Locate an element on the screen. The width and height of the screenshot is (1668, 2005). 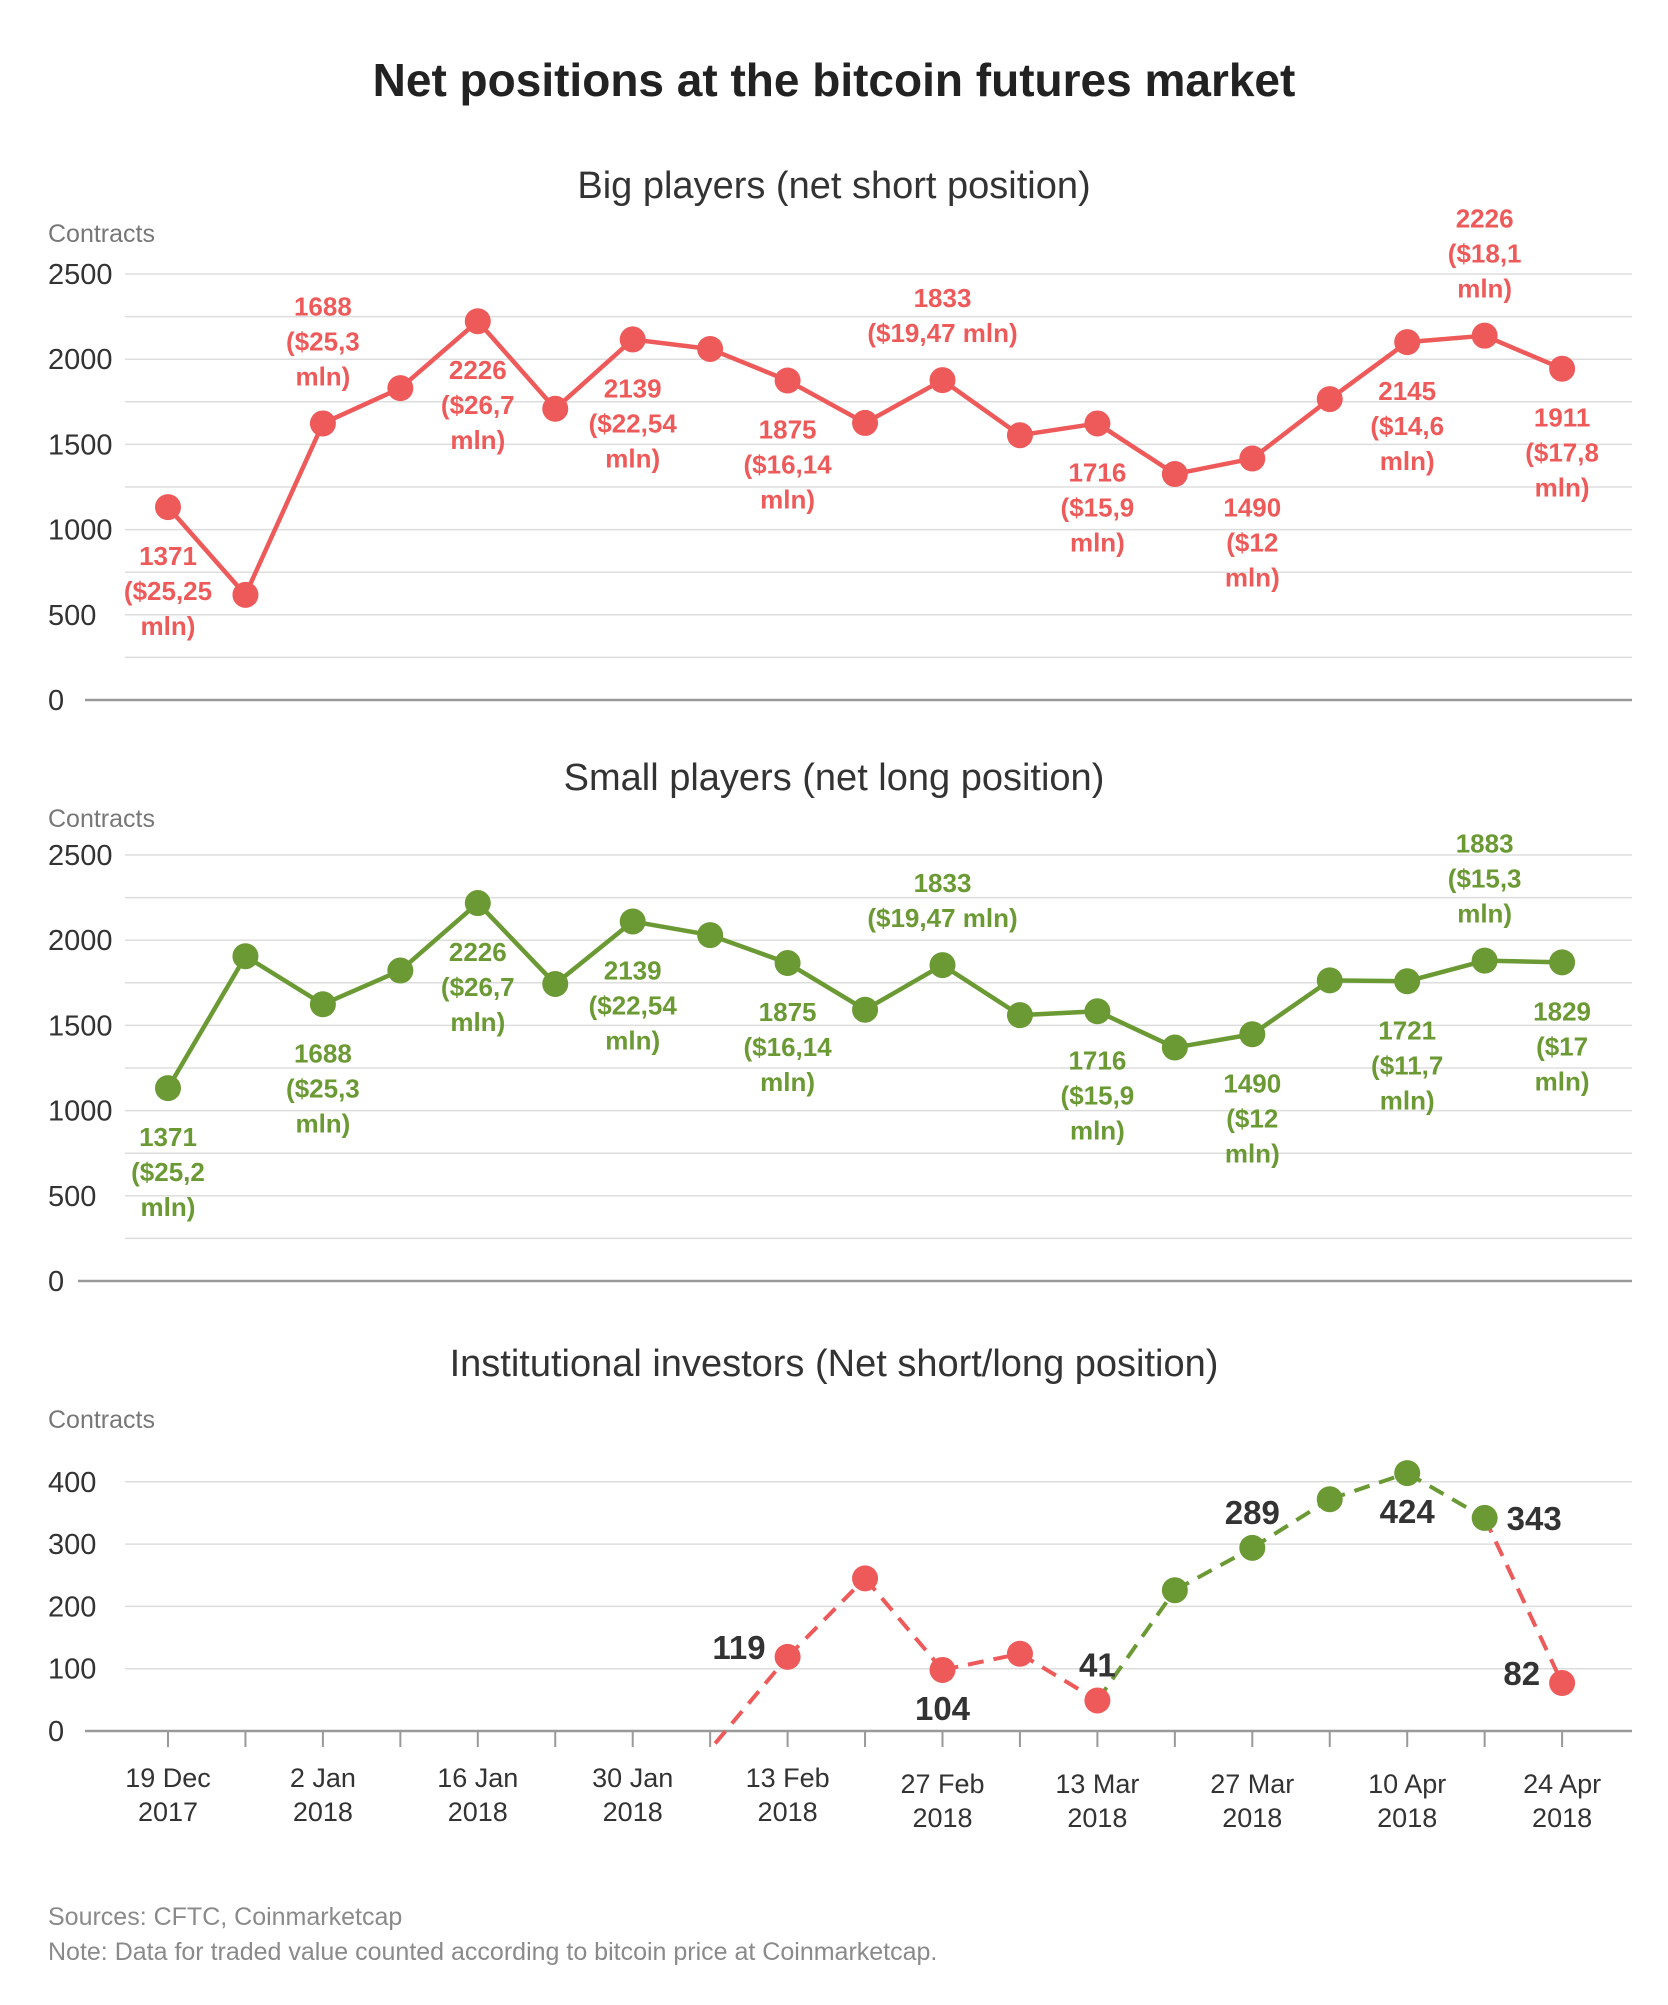
data-label-line: ($15,3 is located at coordinates (1485, 879).